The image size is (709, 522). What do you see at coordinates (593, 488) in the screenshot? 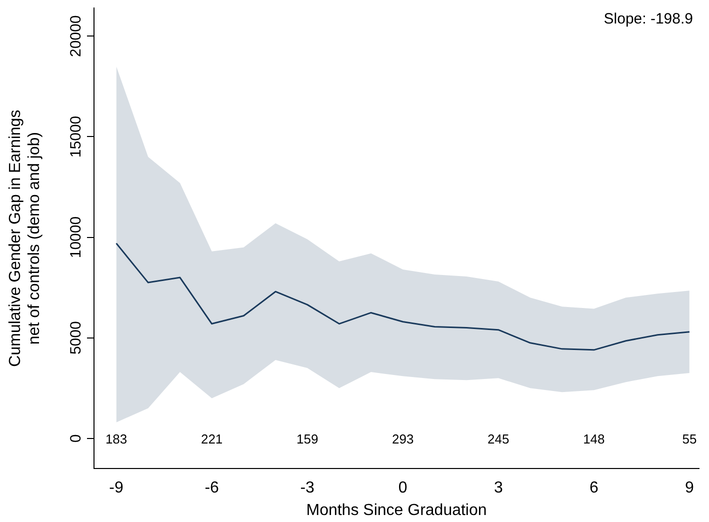
I see `x-tick-label: 6` at bounding box center [593, 488].